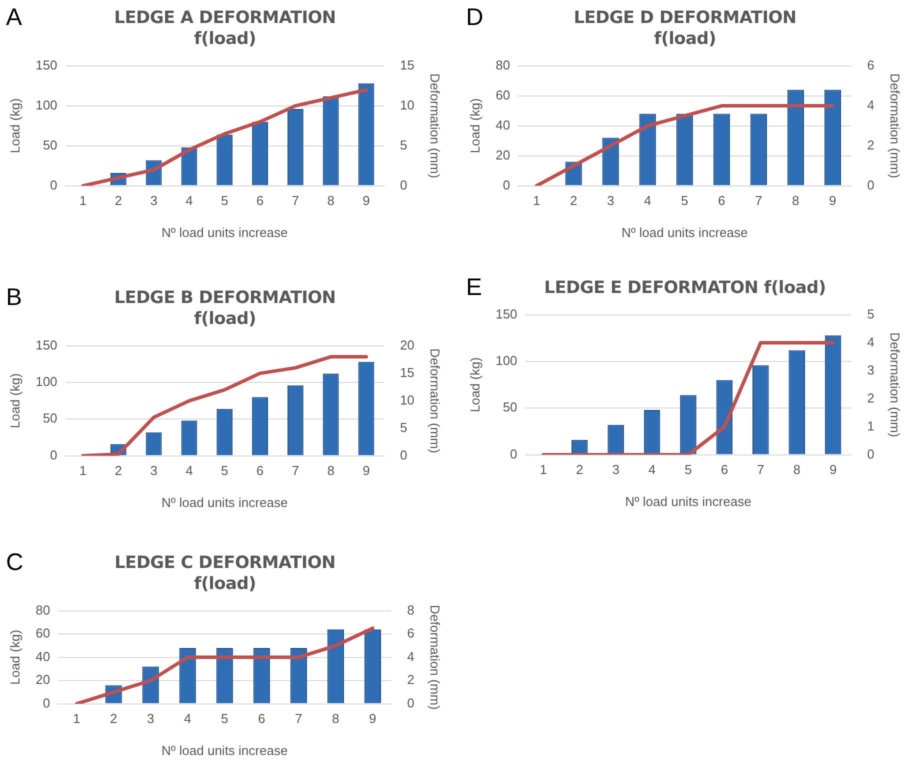 The height and width of the screenshot is (770, 913). Describe the element at coordinates (407, 372) in the screenshot. I see `y2-tick-label: 15` at that location.